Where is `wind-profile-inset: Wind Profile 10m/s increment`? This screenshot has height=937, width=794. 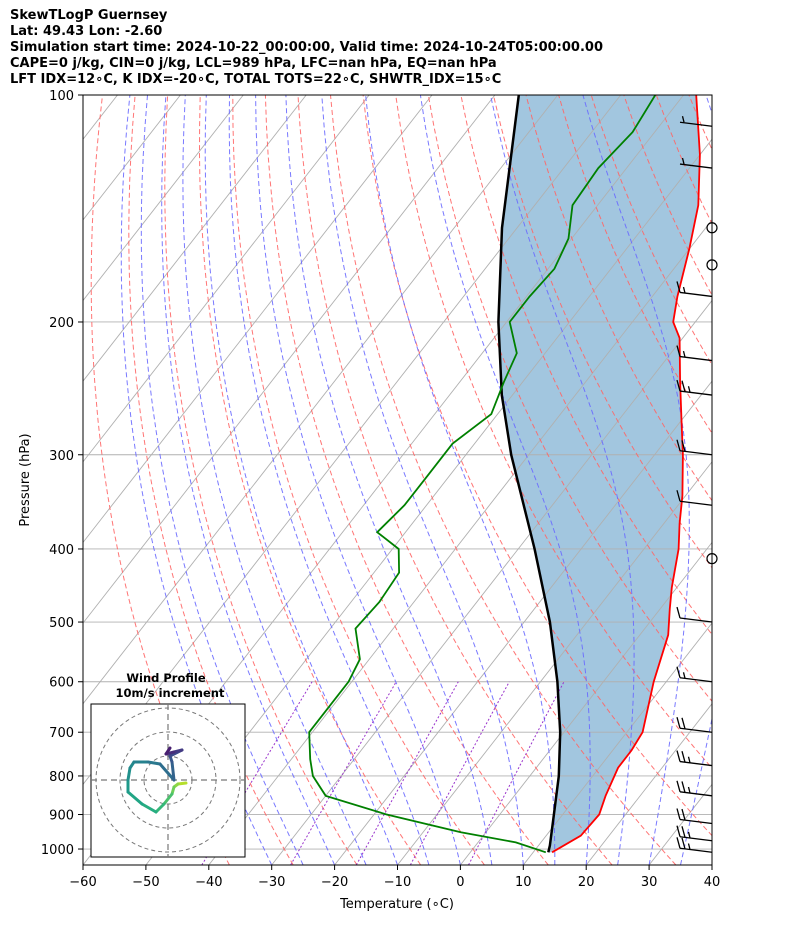 wind-profile-inset: Wind Profile 10m/s increment is located at coordinates (168, 764).